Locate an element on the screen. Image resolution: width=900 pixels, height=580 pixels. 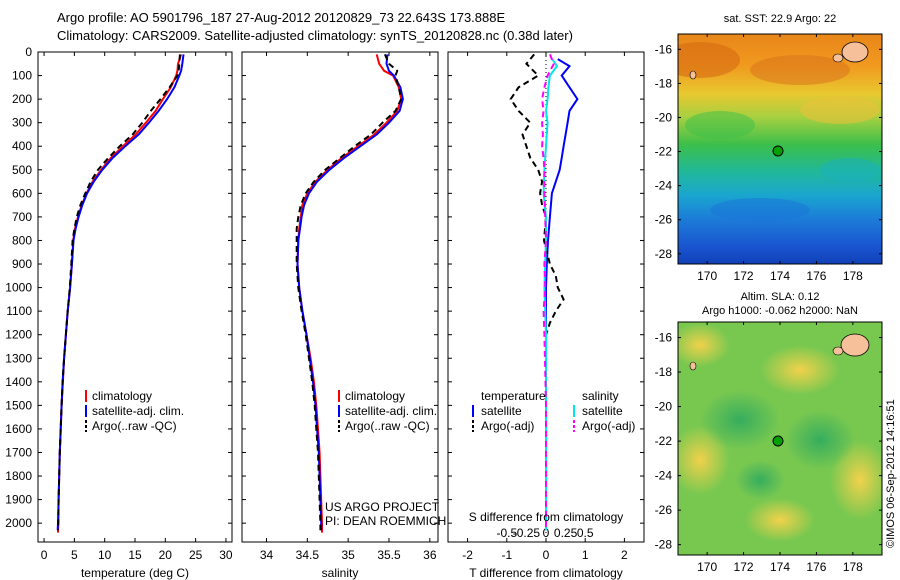
series-line-climatology is located at coordinates (120, 293).